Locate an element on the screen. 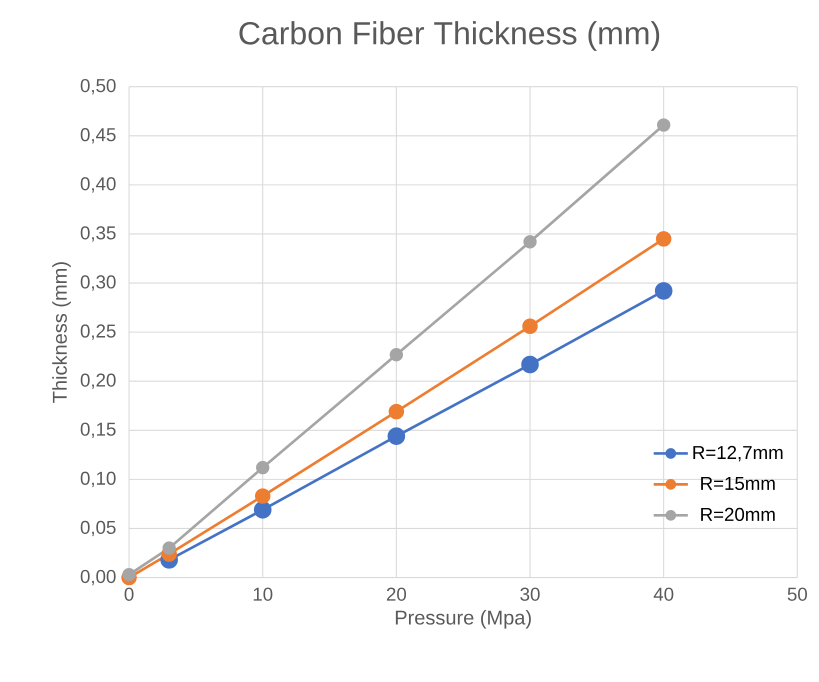  x-tick-label: 10 is located at coordinates (263, 595).